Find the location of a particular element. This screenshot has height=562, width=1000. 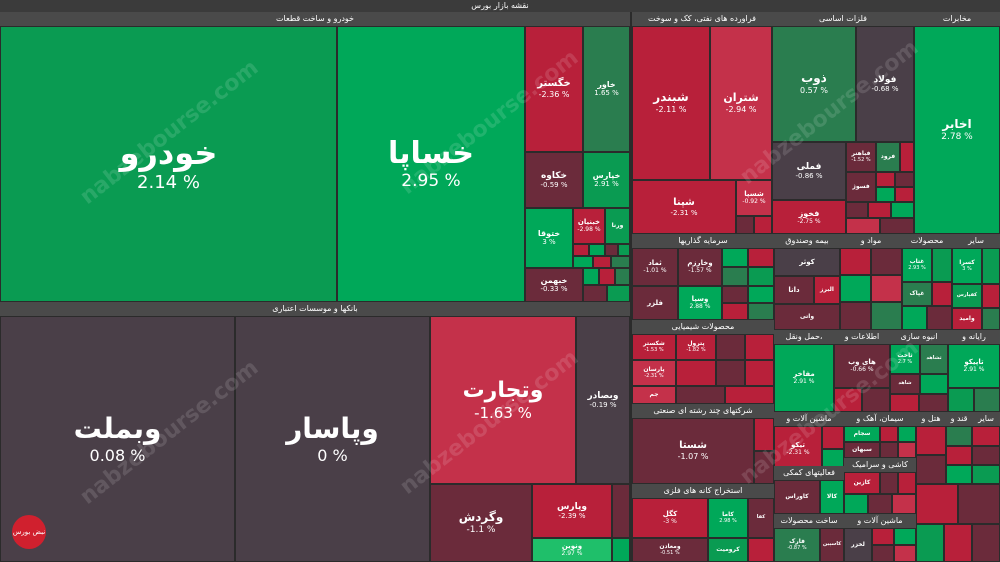

sector-lime: سیمان، آهک و سجام سبهان is located at coordinates (880, 435).